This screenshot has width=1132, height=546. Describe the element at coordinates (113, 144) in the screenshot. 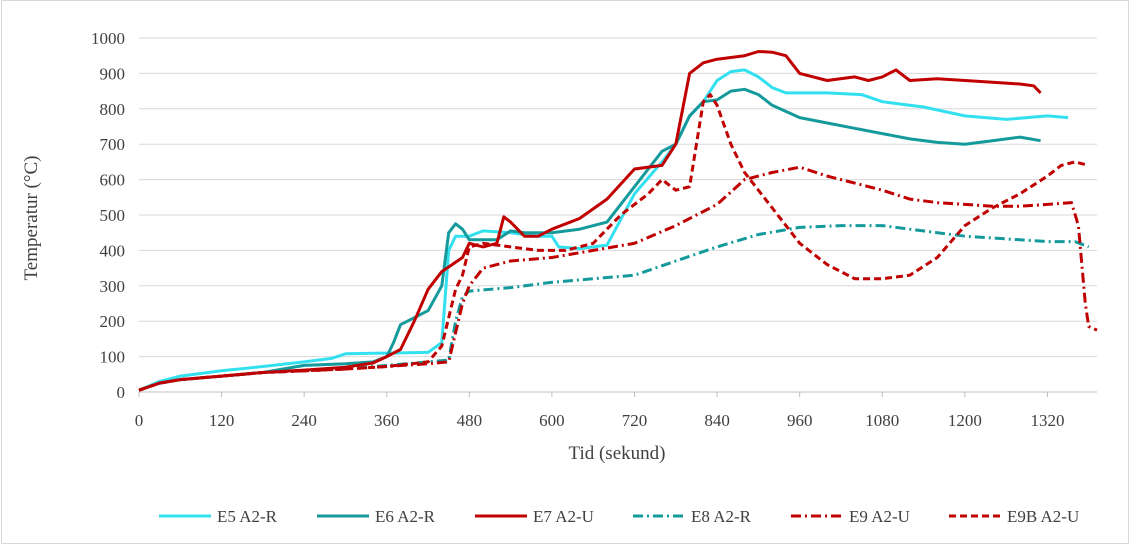

I see `y-tick-label: 700` at that location.